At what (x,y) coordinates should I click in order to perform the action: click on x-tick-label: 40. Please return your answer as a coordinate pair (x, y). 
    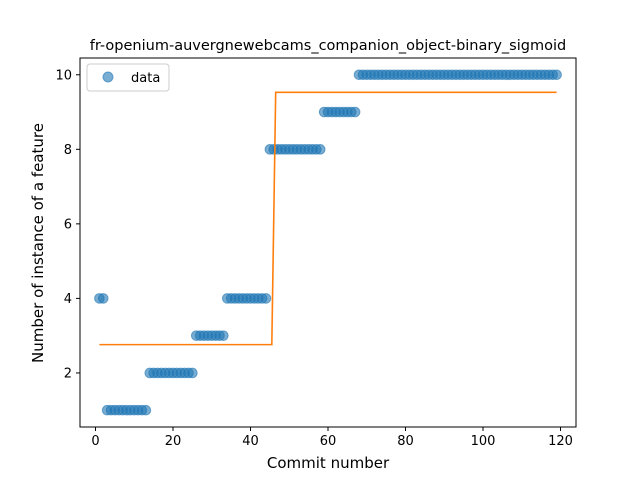
    Looking at the image, I should click on (250, 441).